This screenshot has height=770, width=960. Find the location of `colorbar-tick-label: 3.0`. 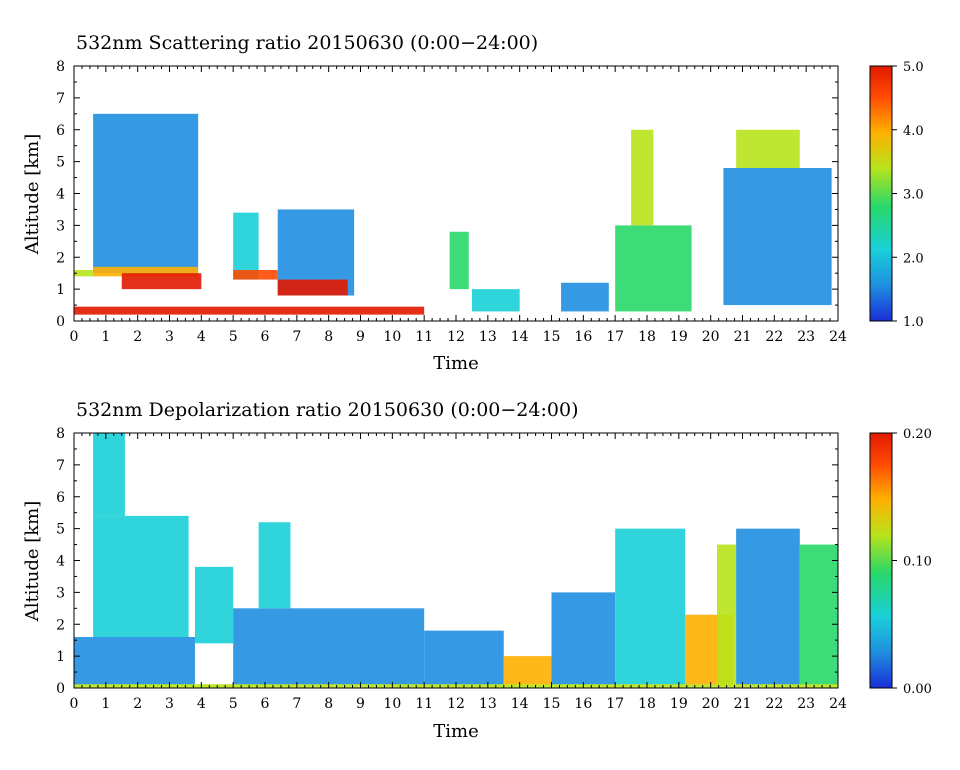

colorbar-tick-label: 3.0 is located at coordinates (913, 195).